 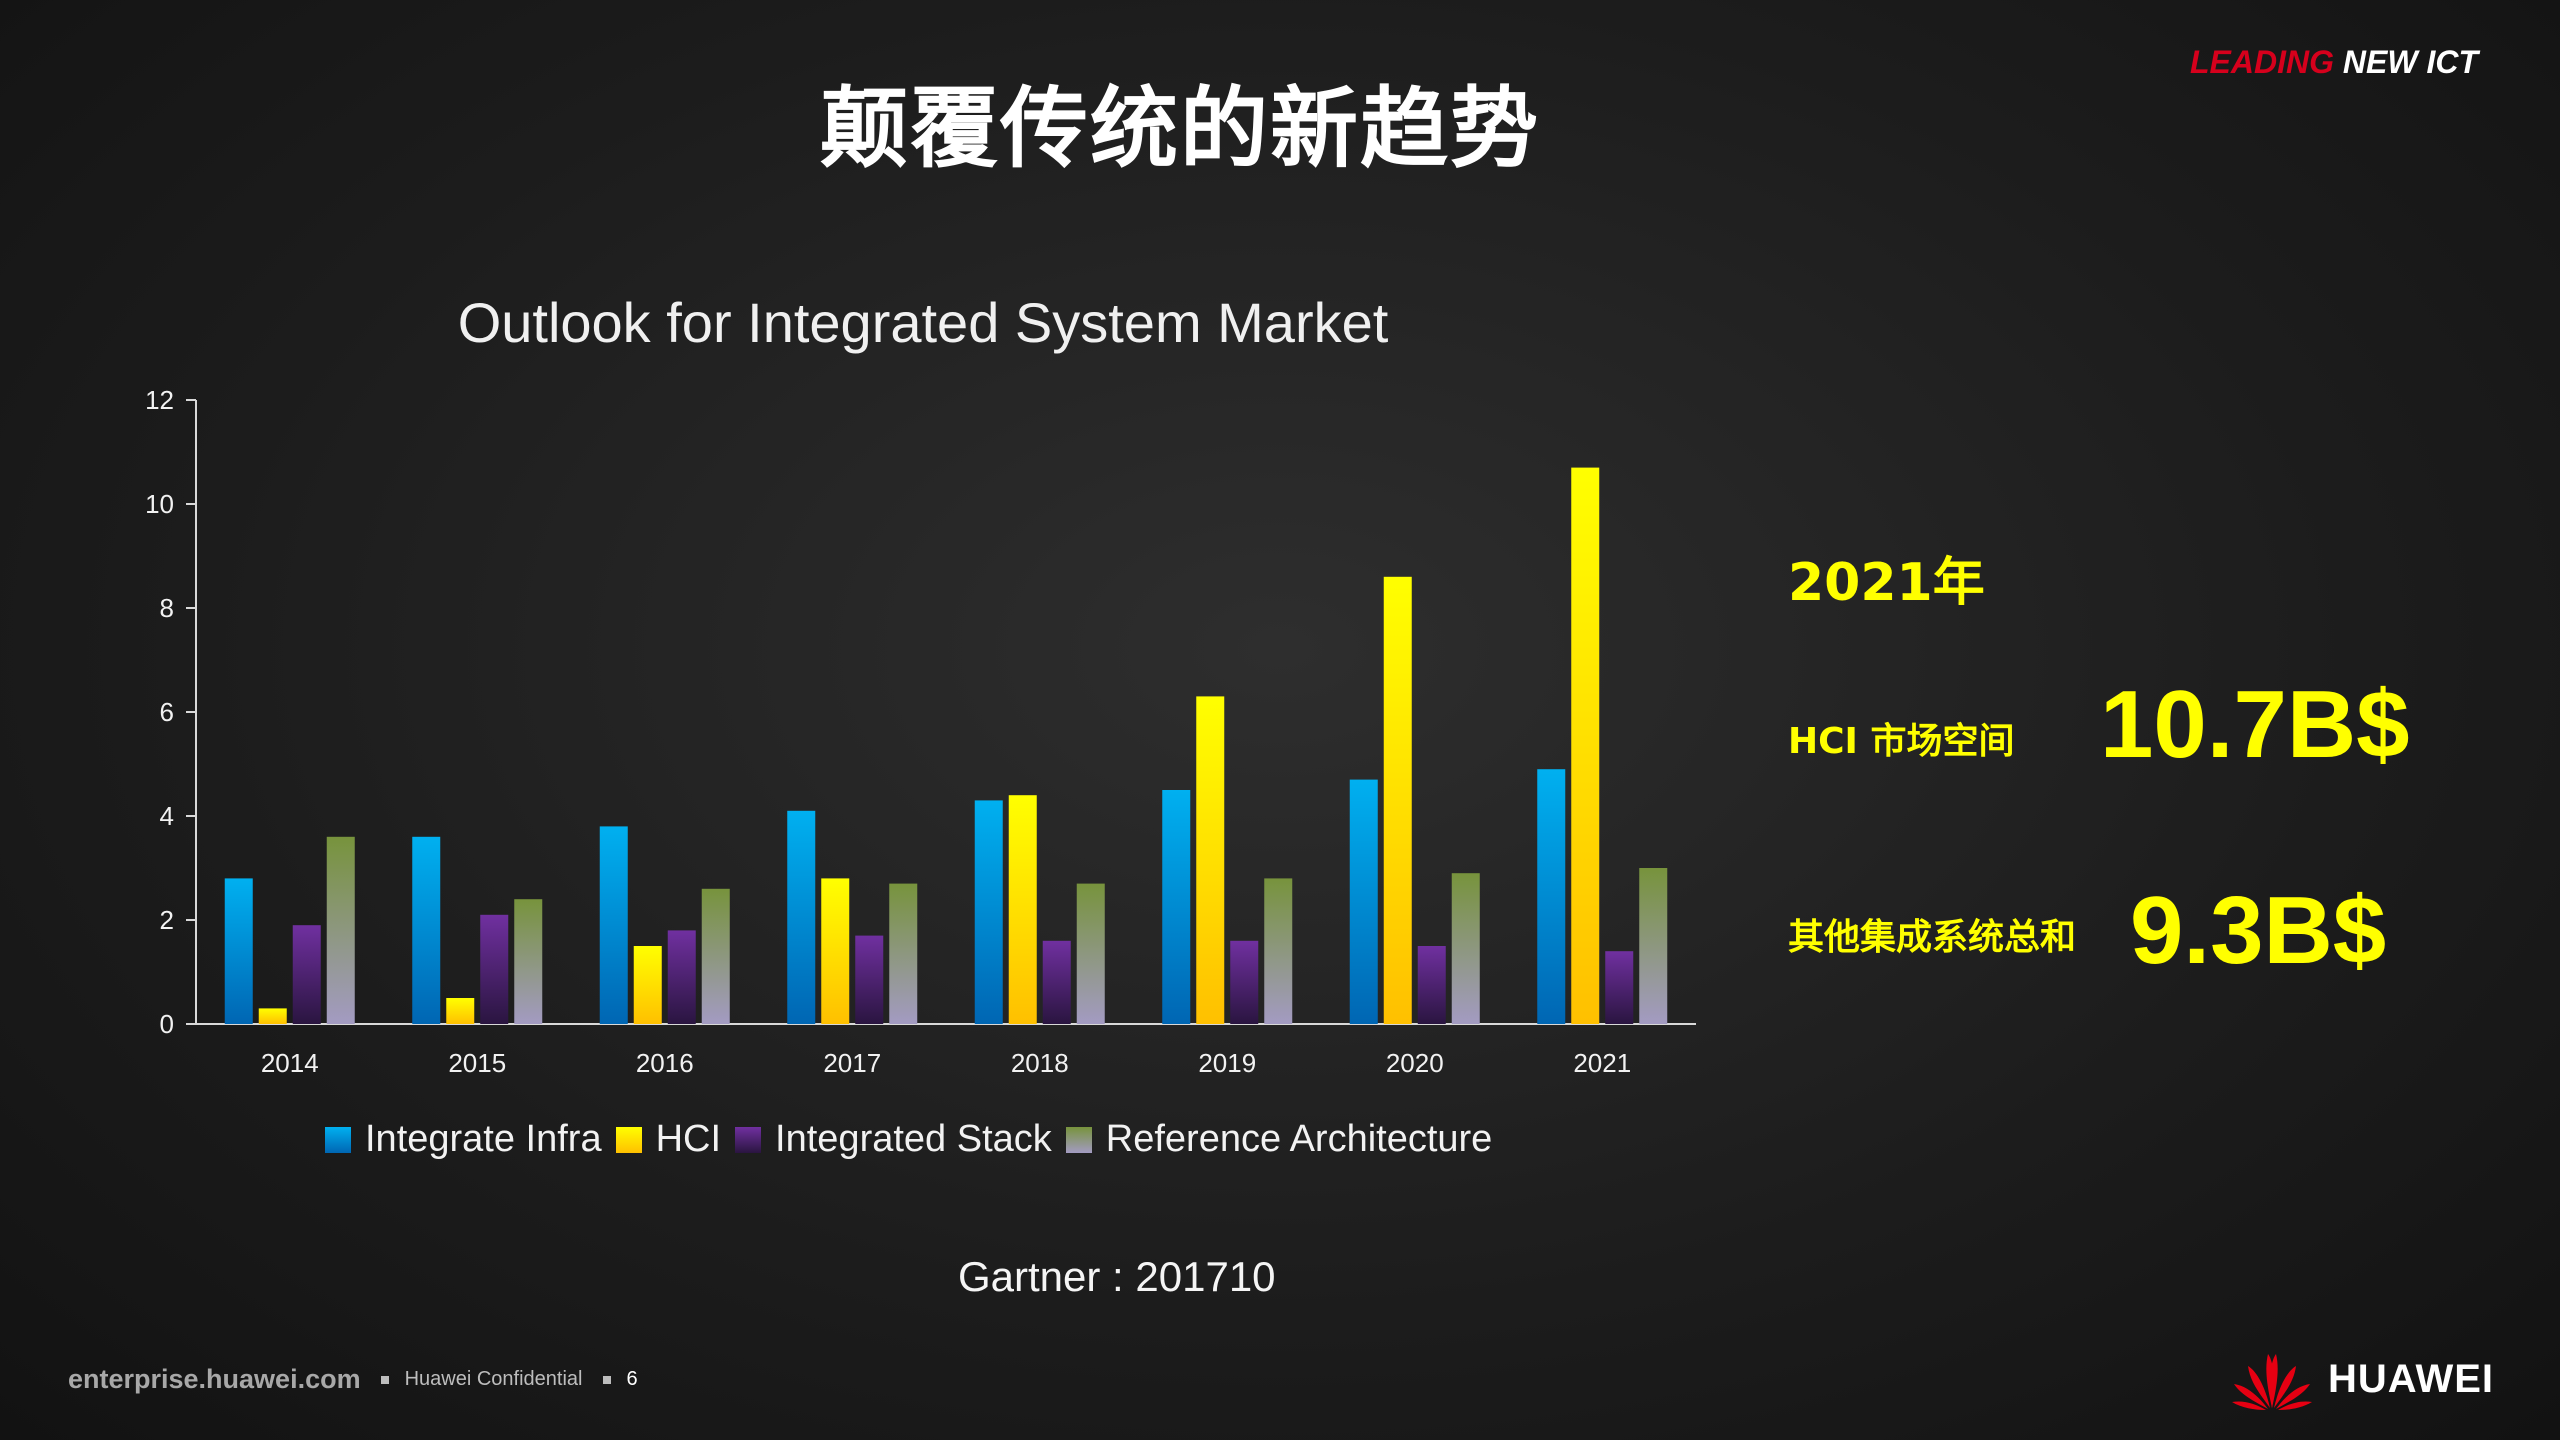 What do you see at coordinates (1227, 1063) in the screenshot?
I see `x-tick-label: 2019` at bounding box center [1227, 1063].